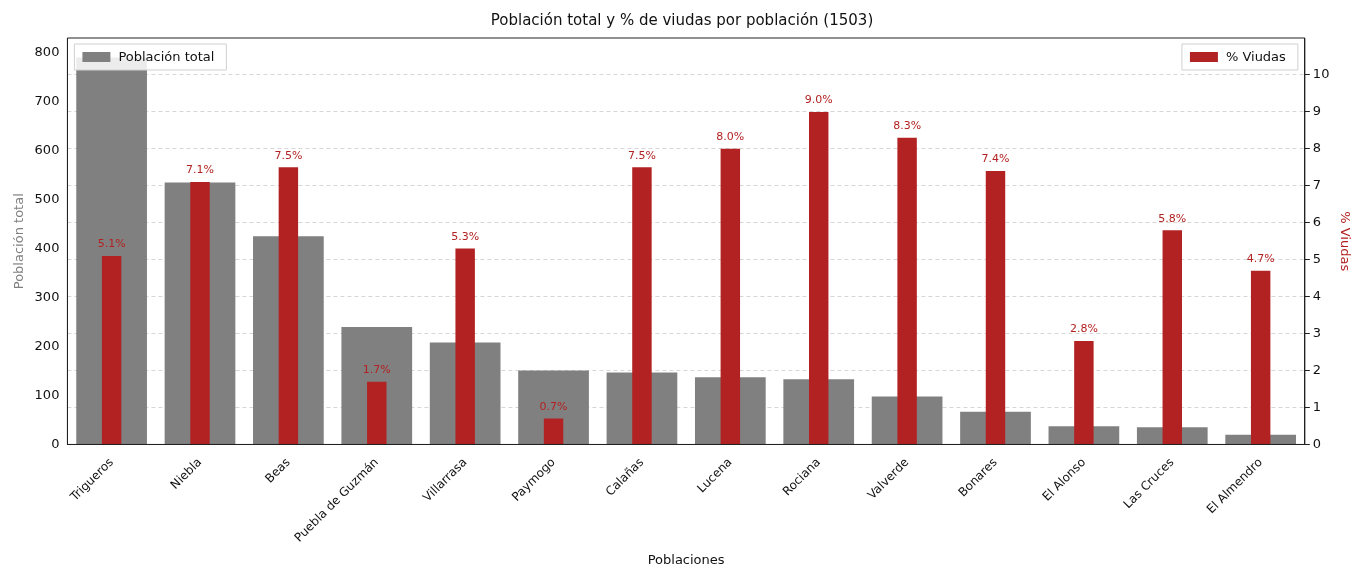 The height and width of the screenshot is (572, 1364). Describe the element at coordinates (1317, 296) in the screenshot. I see `y2-tick-label: 4` at that location.